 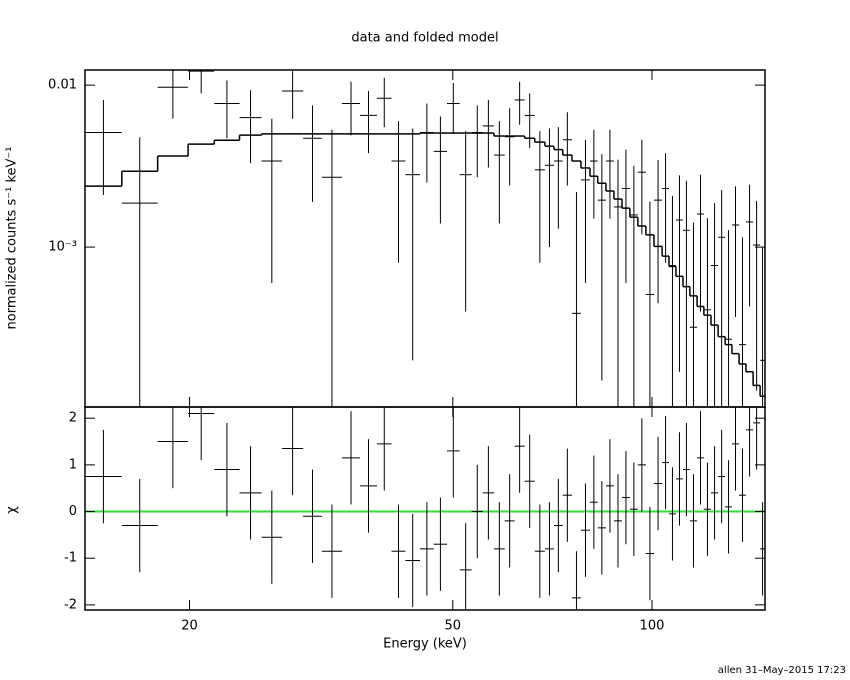 I want to click on x-tick-label: 100, so click(x=652, y=626).